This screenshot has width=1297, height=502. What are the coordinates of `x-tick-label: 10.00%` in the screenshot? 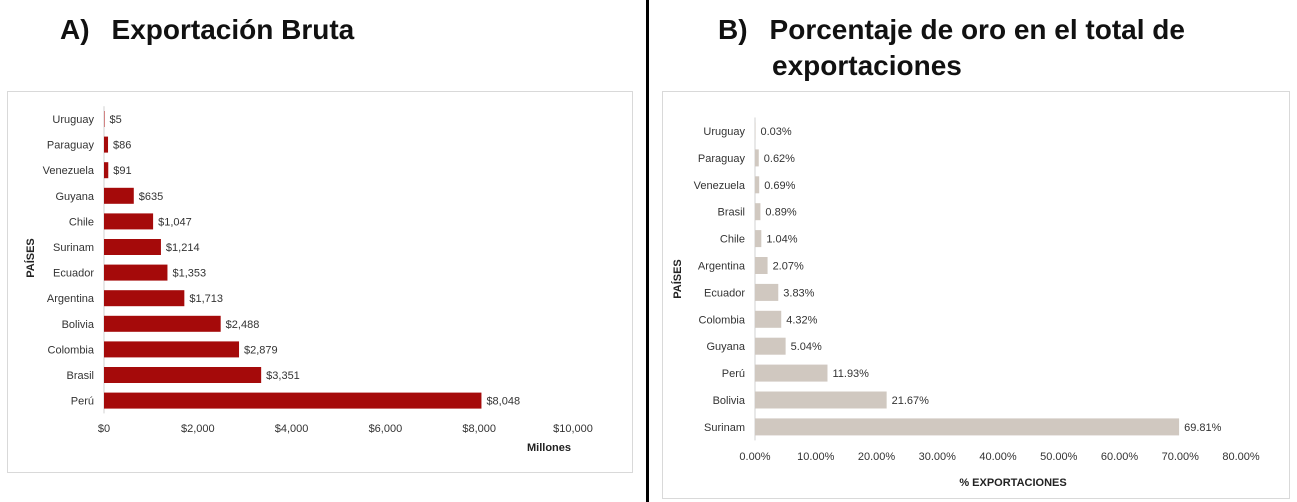 It's located at (816, 457).